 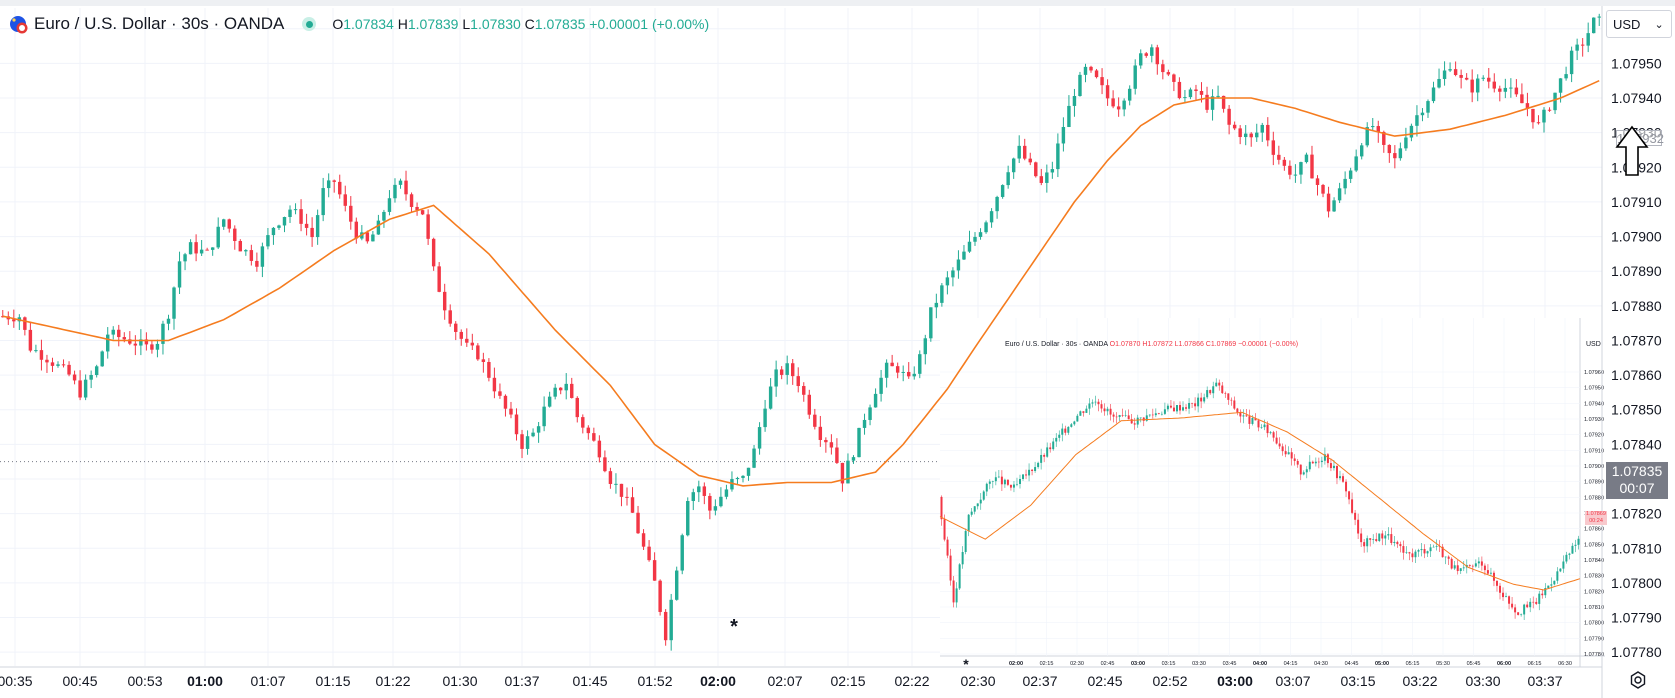 What do you see at coordinates (159, 23) in the screenshot?
I see `symbol-title: Euro / U.S. Dollar · 30s · OANDA` at bounding box center [159, 23].